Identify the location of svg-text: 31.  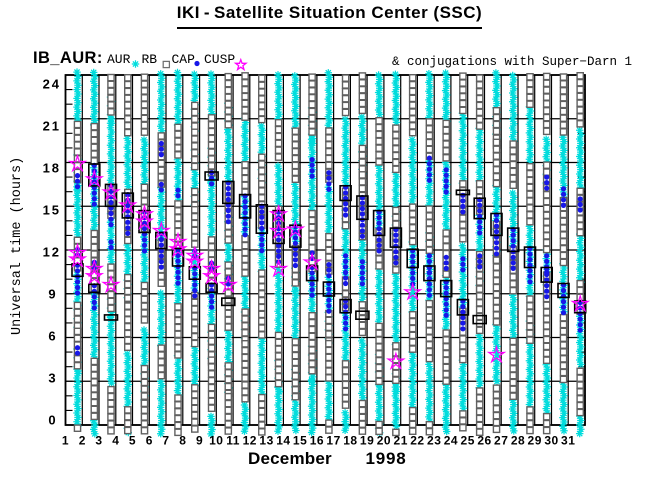
(568, 441).